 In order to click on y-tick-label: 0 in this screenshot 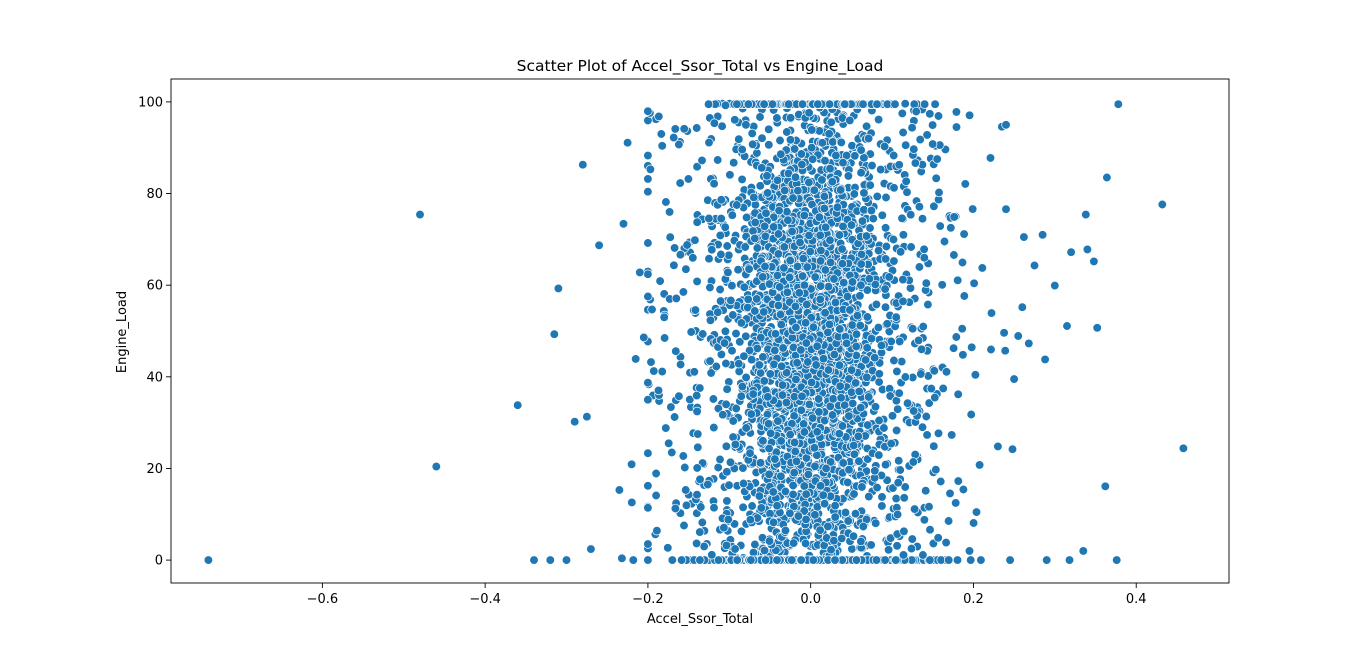, I will do `click(159, 561)`.